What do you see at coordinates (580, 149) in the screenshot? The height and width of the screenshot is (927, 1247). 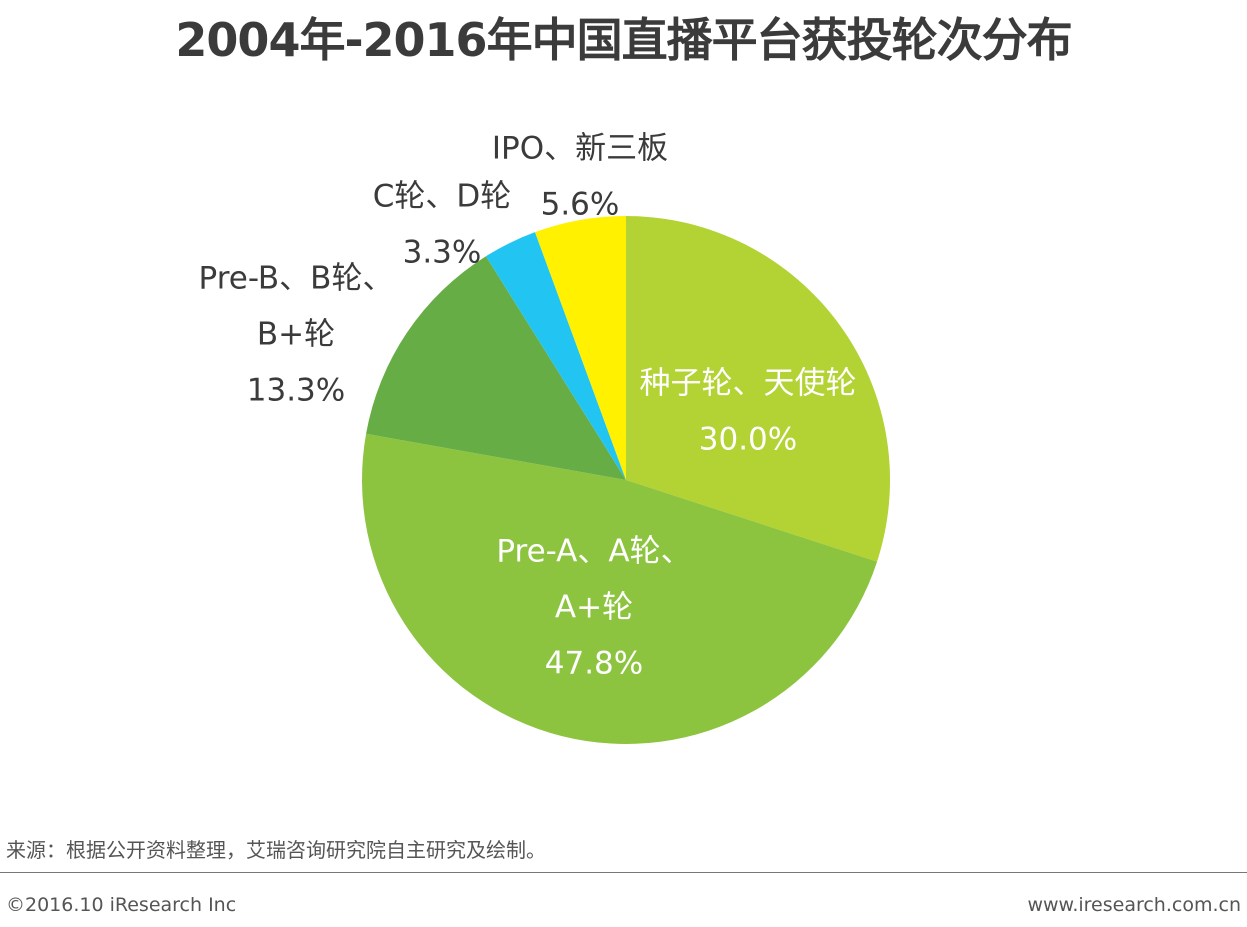 I see `slice-category-label-5-line-1: IPO、新三板` at bounding box center [580, 149].